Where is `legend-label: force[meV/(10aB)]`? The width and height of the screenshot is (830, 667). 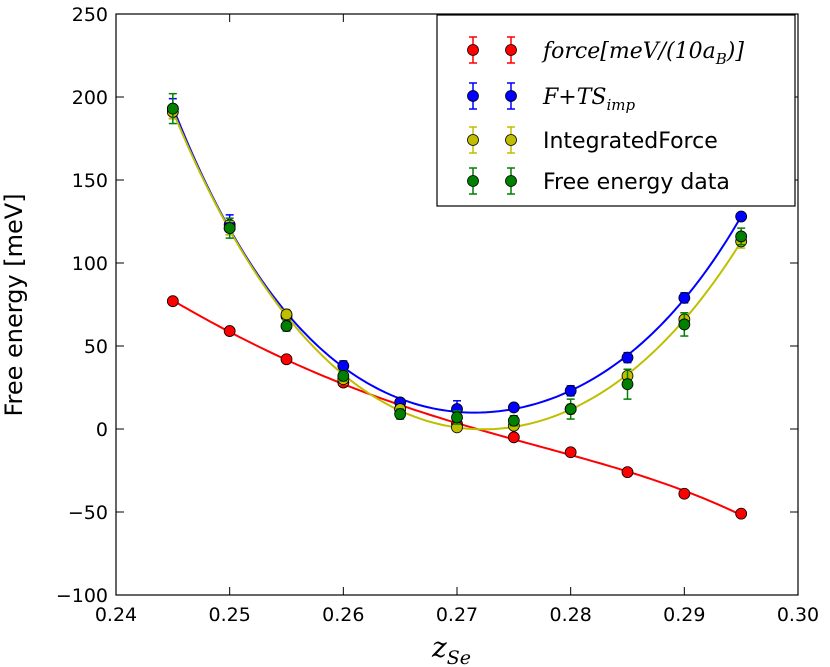
legend-label: force[meV/(10aB)] is located at coordinates (642, 53).